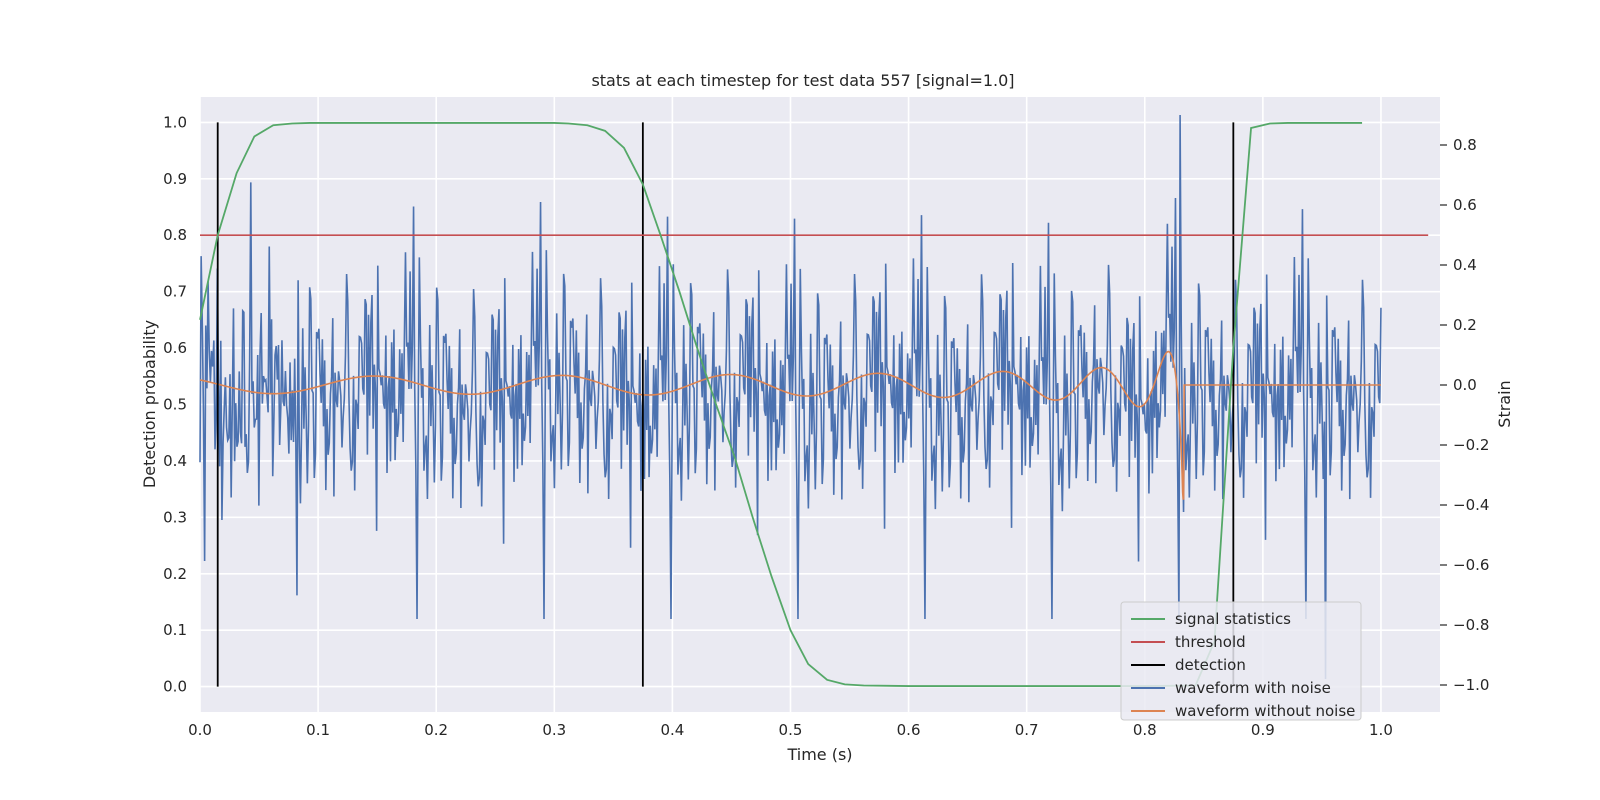 This screenshot has height=800, width=1600. I want to click on x-tick-label: 0.5, so click(791, 730).